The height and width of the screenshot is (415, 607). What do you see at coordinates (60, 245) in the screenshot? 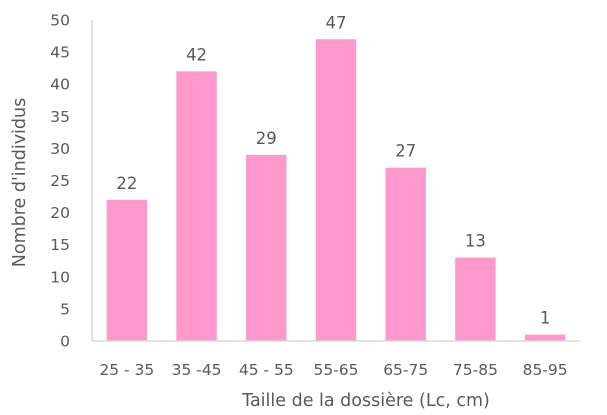
I see `y-tick-label: 15` at bounding box center [60, 245].